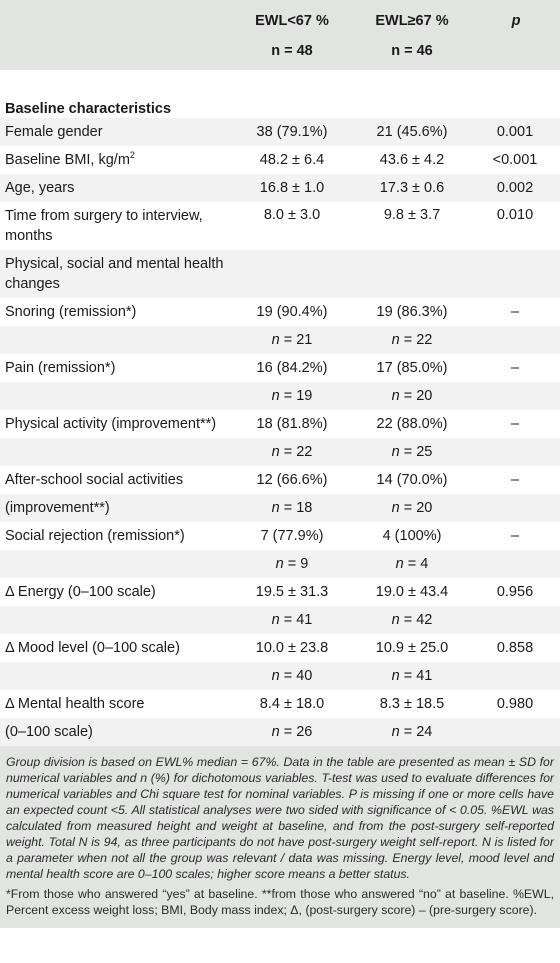  What do you see at coordinates (92, 648) in the screenshot?
I see `row-label-text: Δ Mood level (0–100 scale)` at bounding box center [92, 648].